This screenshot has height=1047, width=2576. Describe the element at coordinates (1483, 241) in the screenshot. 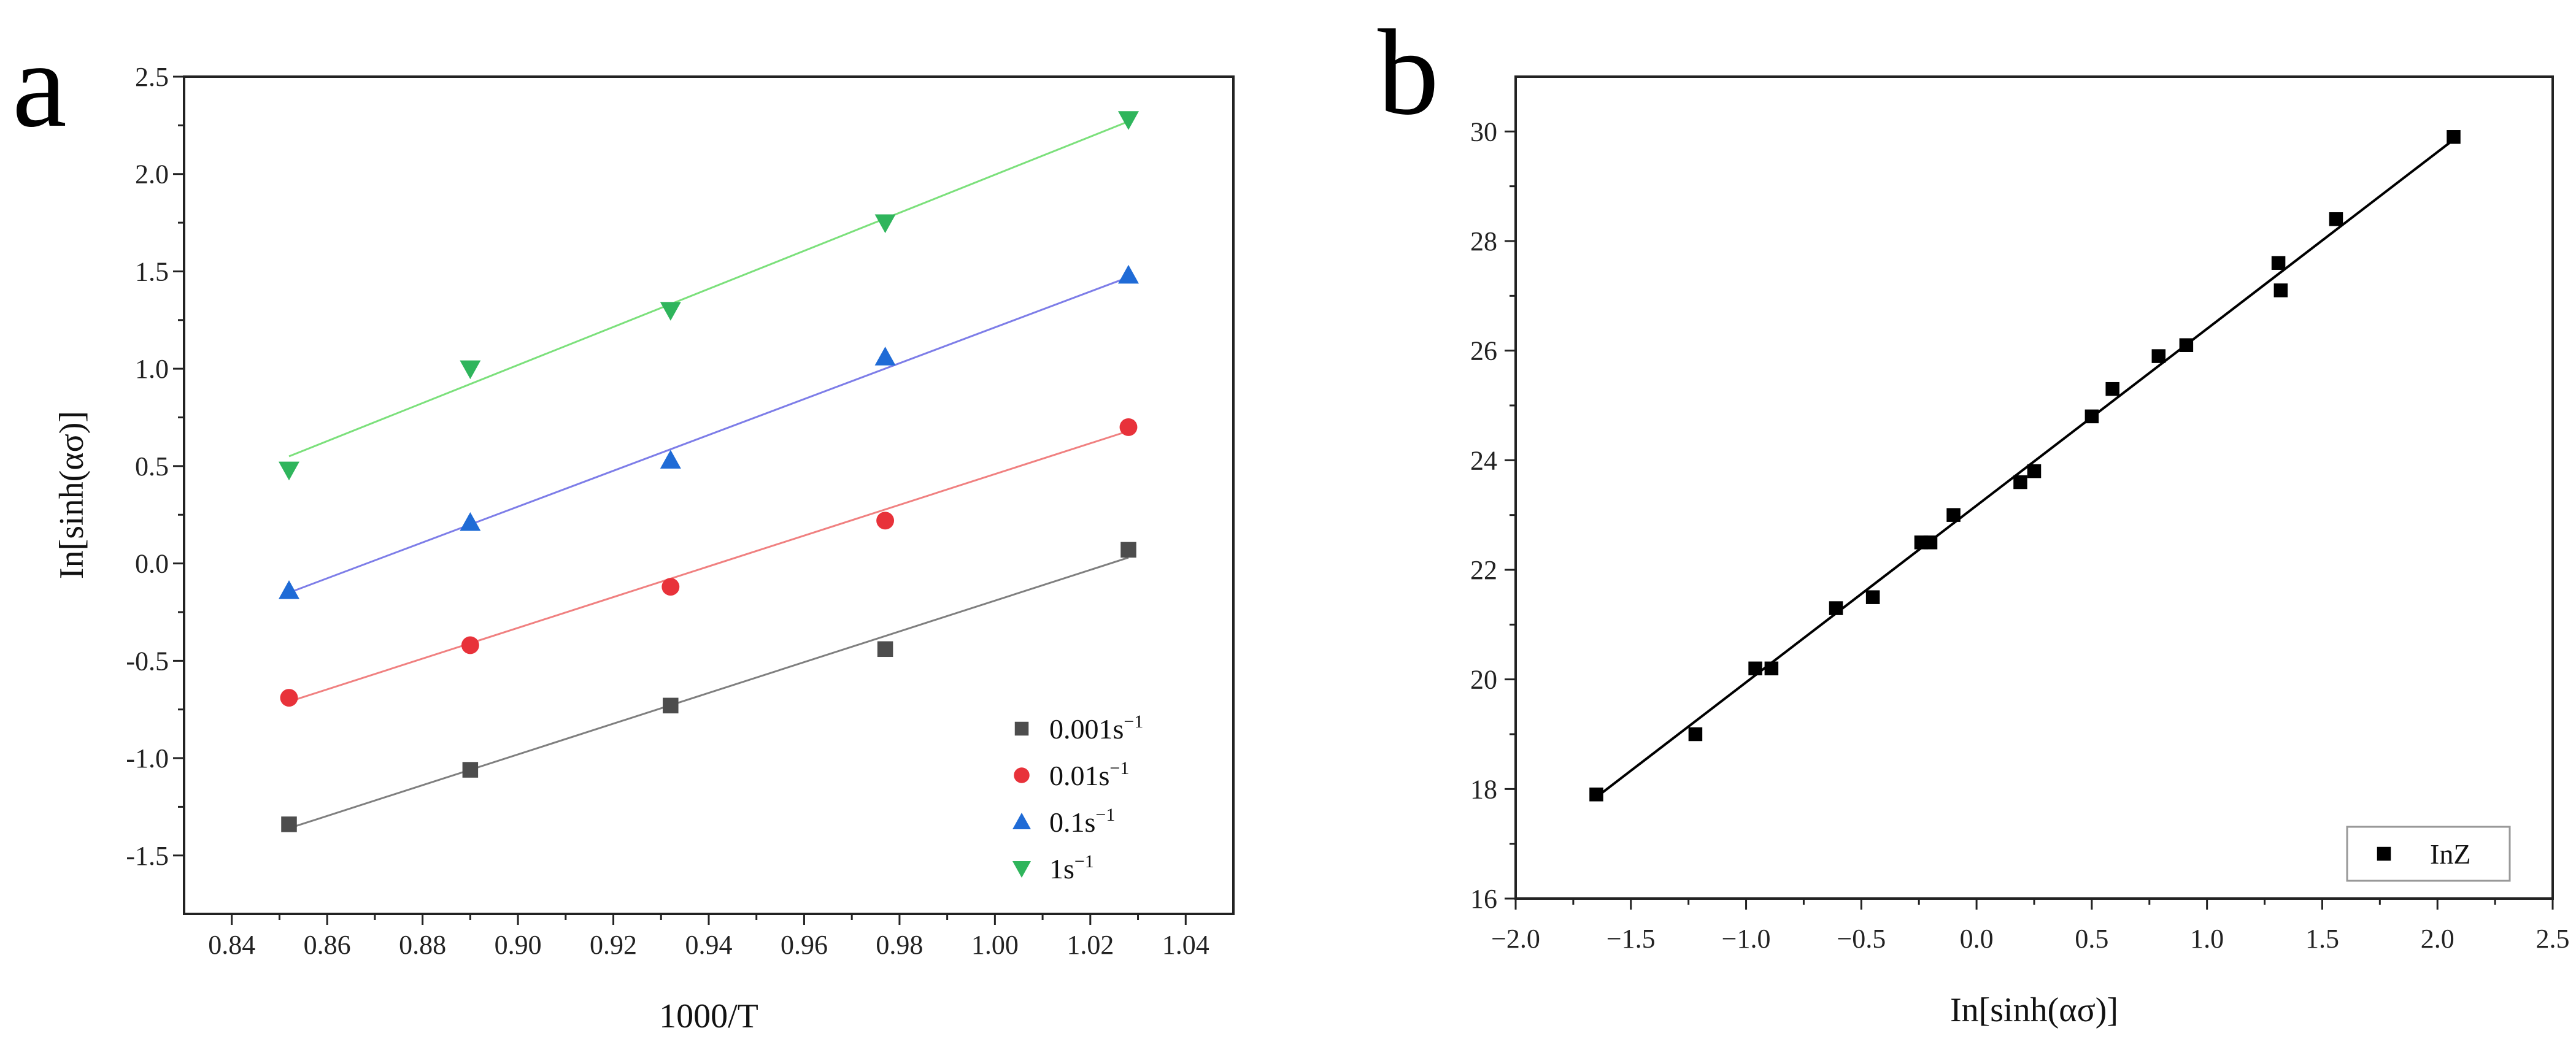

I see `y-tick-label: 28` at that location.